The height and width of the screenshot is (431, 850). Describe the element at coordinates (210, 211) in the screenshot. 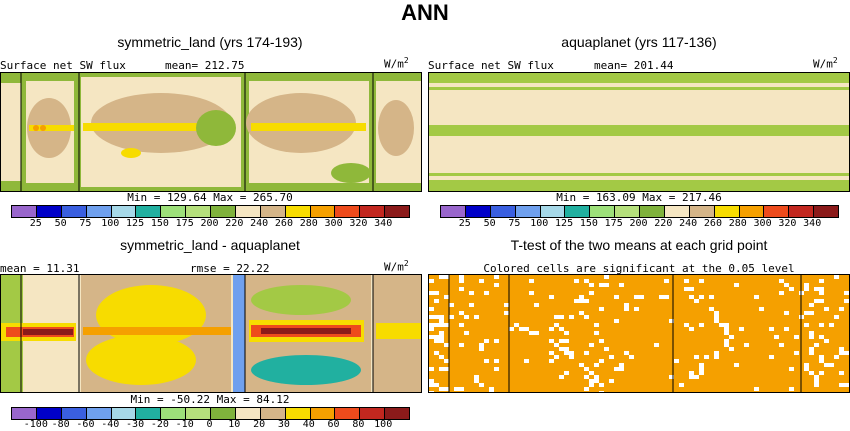

I see `panel-1-colorbar` at that location.